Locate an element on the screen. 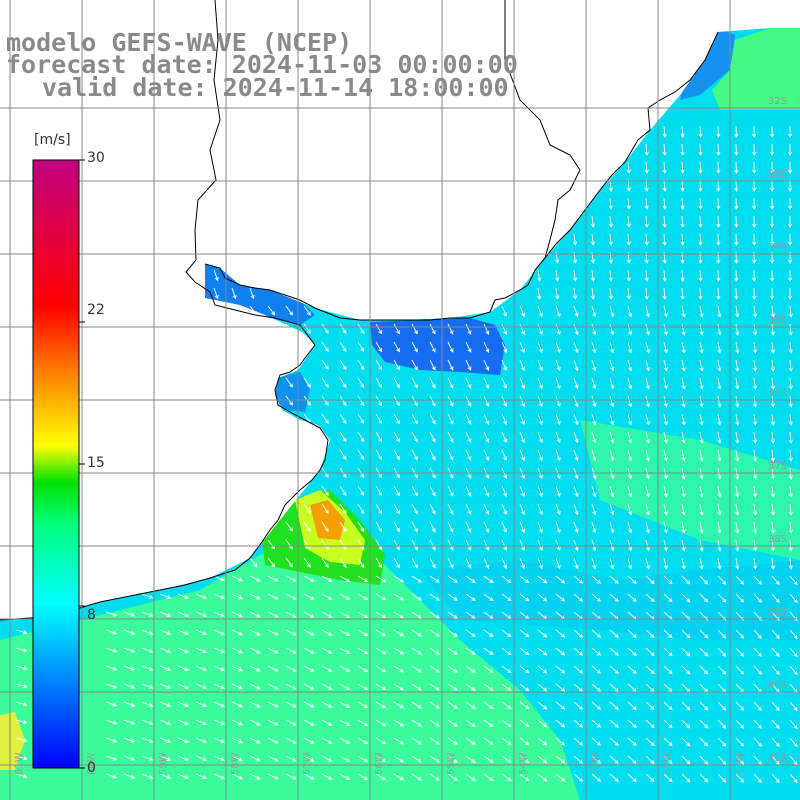  border-river is located at coordinates (542, 129).